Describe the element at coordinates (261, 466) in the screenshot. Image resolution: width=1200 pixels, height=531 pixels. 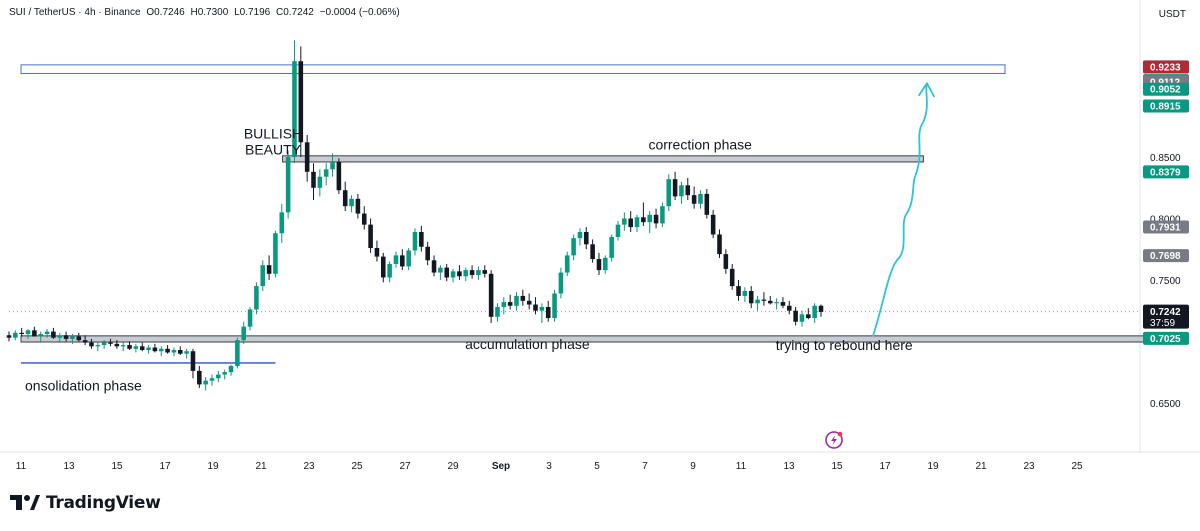
I see `time-tick-label: 21` at that location.